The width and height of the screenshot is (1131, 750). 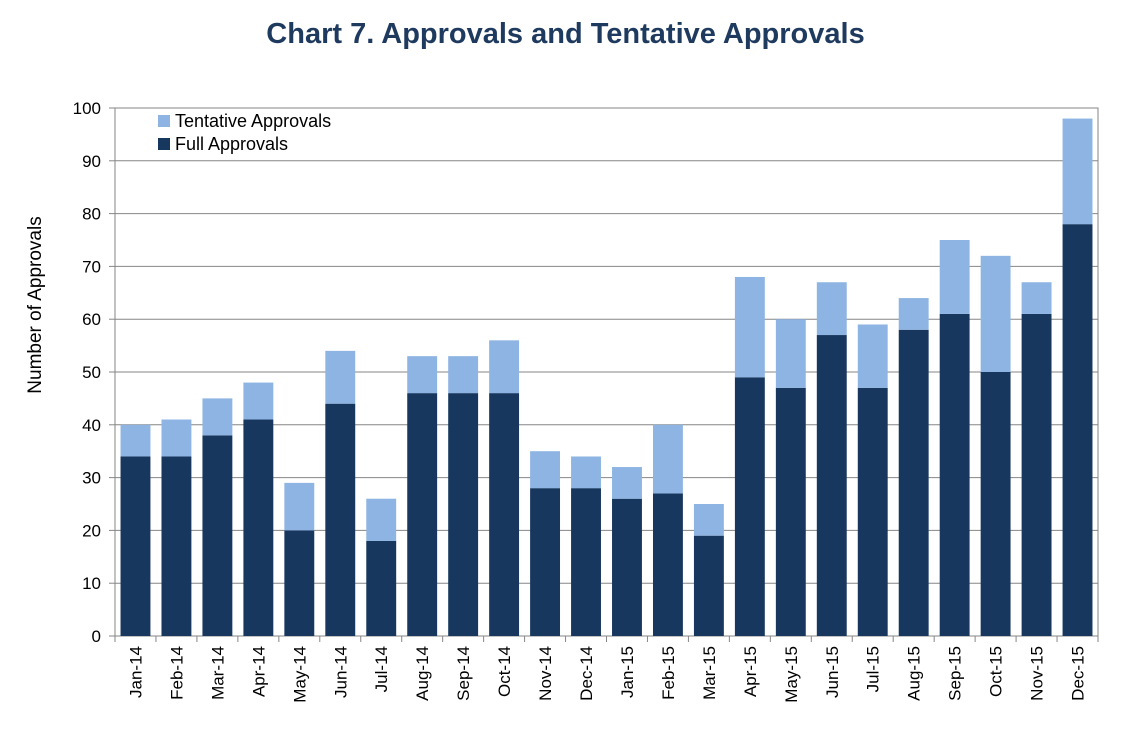 What do you see at coordinates (91, 583) in the screenshot?
I see `y-tick-label: 10` at bounding box center [91, 583].